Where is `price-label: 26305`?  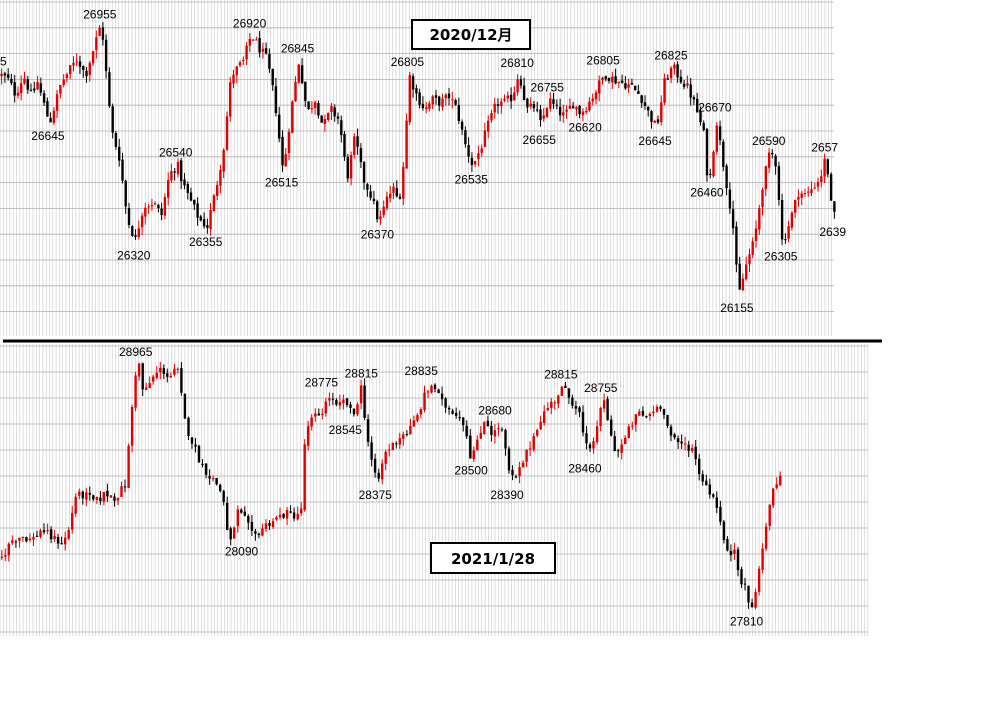 price-label: 26305 is located at coordinates (781, 257).